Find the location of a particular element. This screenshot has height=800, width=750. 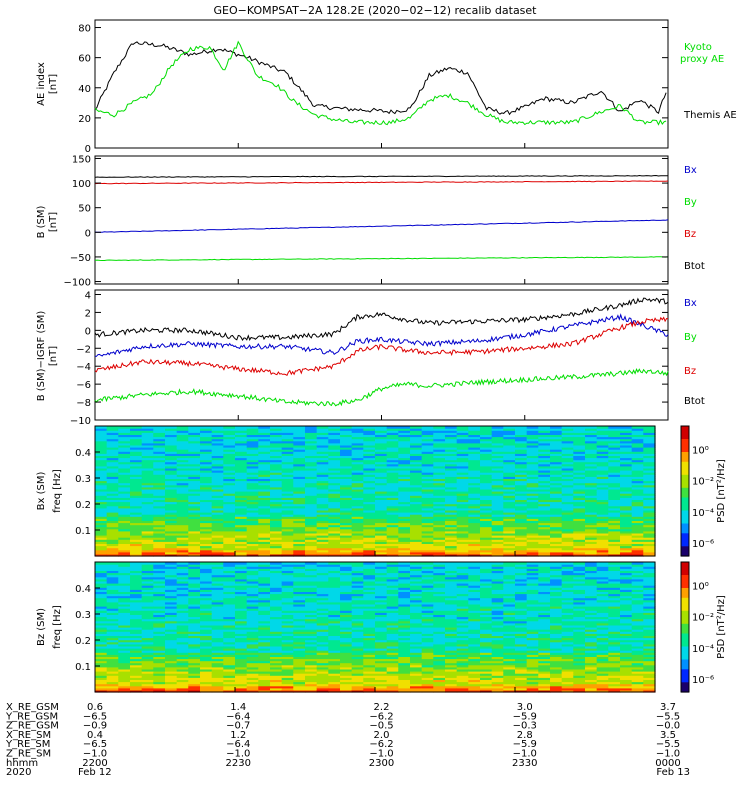

y-tick-label: 80 is located at coordinates (84, 29).